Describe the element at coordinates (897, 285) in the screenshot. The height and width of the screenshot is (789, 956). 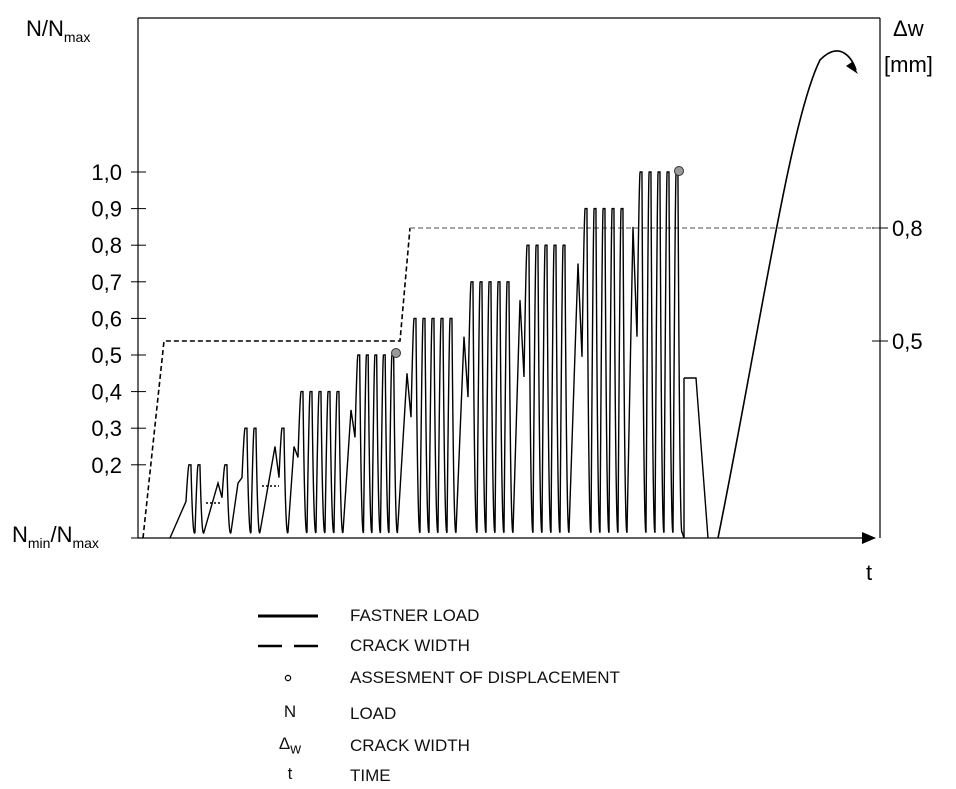
I see `y-right-ticks: 0,8 0,5` at that location.